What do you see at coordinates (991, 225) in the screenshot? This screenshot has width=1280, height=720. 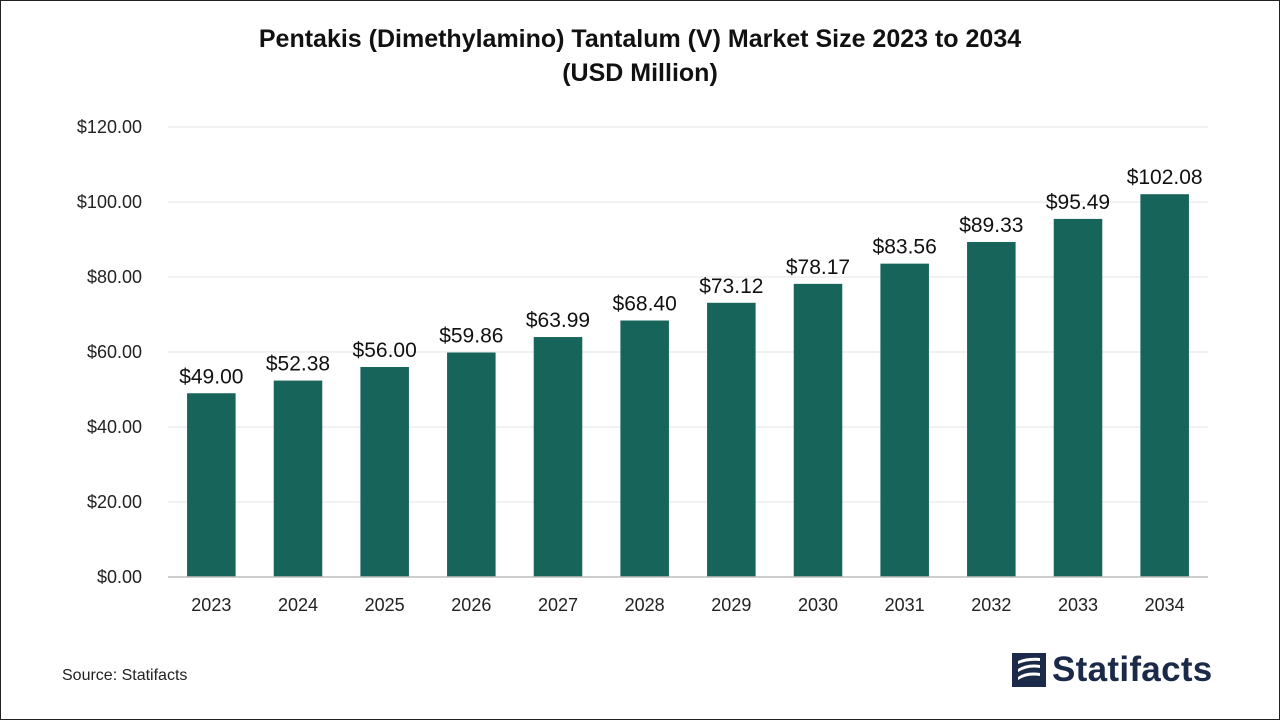 I see `data-label: $89.33` at bounding box center [991, 225].